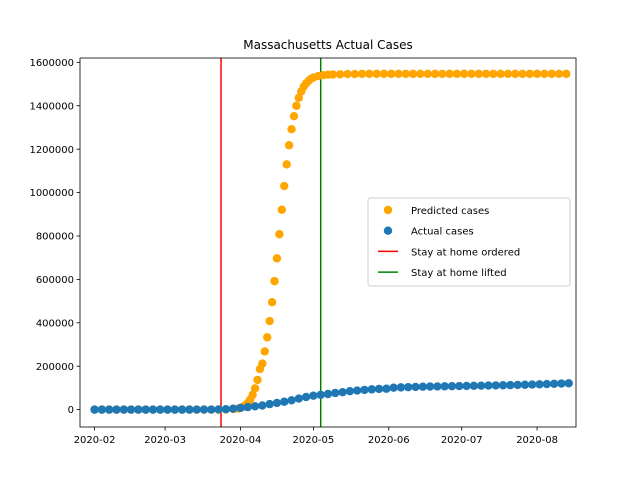 The height and width of the screenshot is (480, 640). Describe the element at coordinates (55, 323) in the screenshot. I see `y-tick-label: 400000` at that location.